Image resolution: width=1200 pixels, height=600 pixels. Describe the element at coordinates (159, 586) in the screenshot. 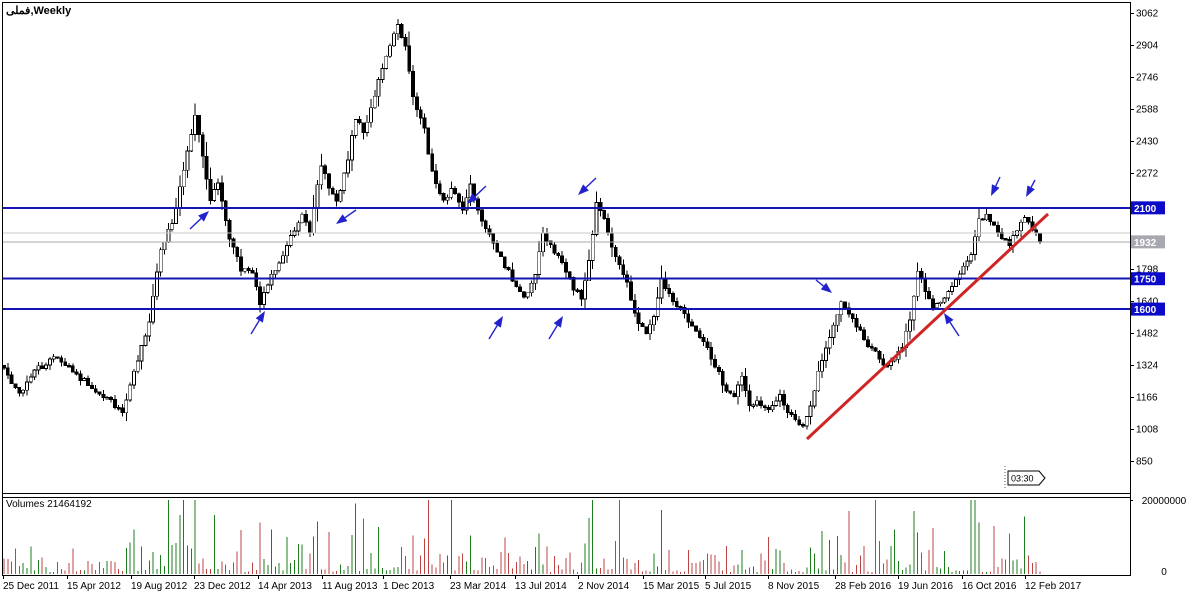

I see `date-tick-label: 19 Aug 2012` at that location.